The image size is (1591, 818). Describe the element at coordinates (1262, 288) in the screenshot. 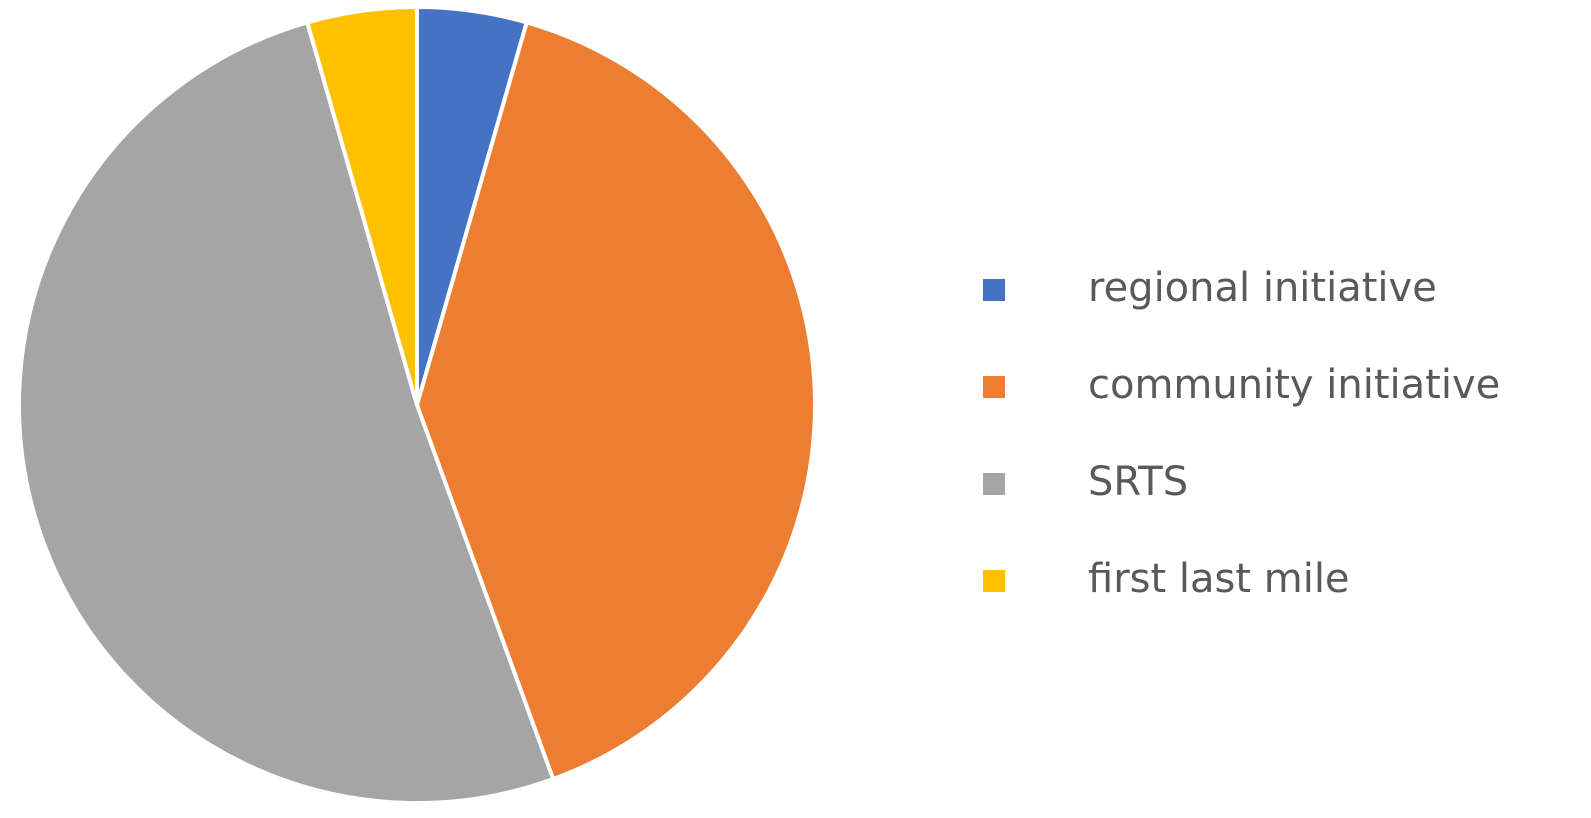

I see `legend-label: regional initiative` at that location.